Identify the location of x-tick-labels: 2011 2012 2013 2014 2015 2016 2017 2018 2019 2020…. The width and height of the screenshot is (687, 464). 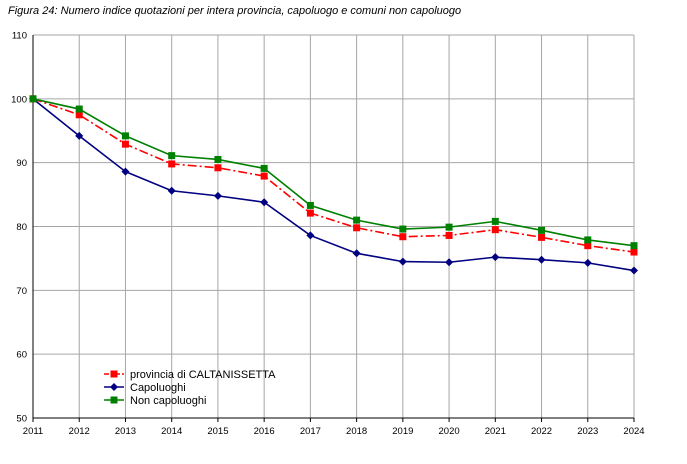
(334, 431).